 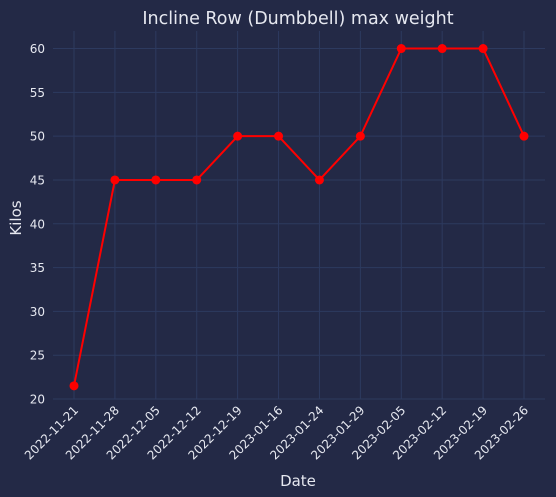 What do you see at coordinates (297, 19) in the screenshot?
I see `chart-title: Incline Row (Dumbbell) max weight` at bounding box center [297, 19].